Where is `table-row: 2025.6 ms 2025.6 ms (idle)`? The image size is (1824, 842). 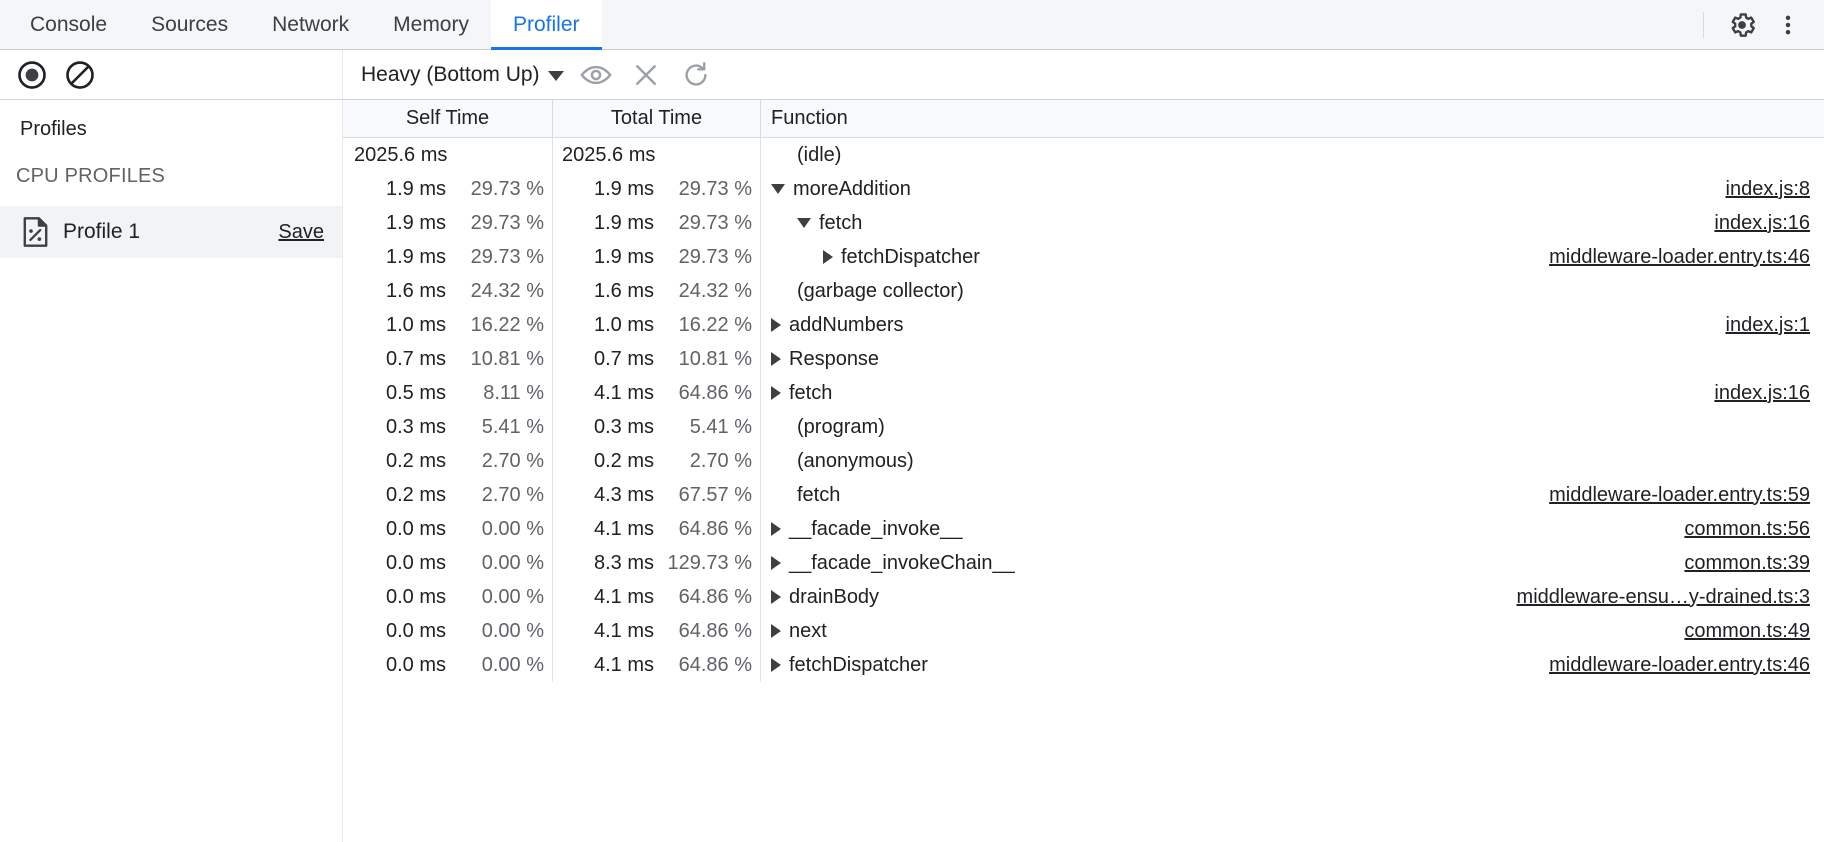 table-row: 2025.6 ms 2025.6 ms (idle) is located at coordinates (1083, 155).